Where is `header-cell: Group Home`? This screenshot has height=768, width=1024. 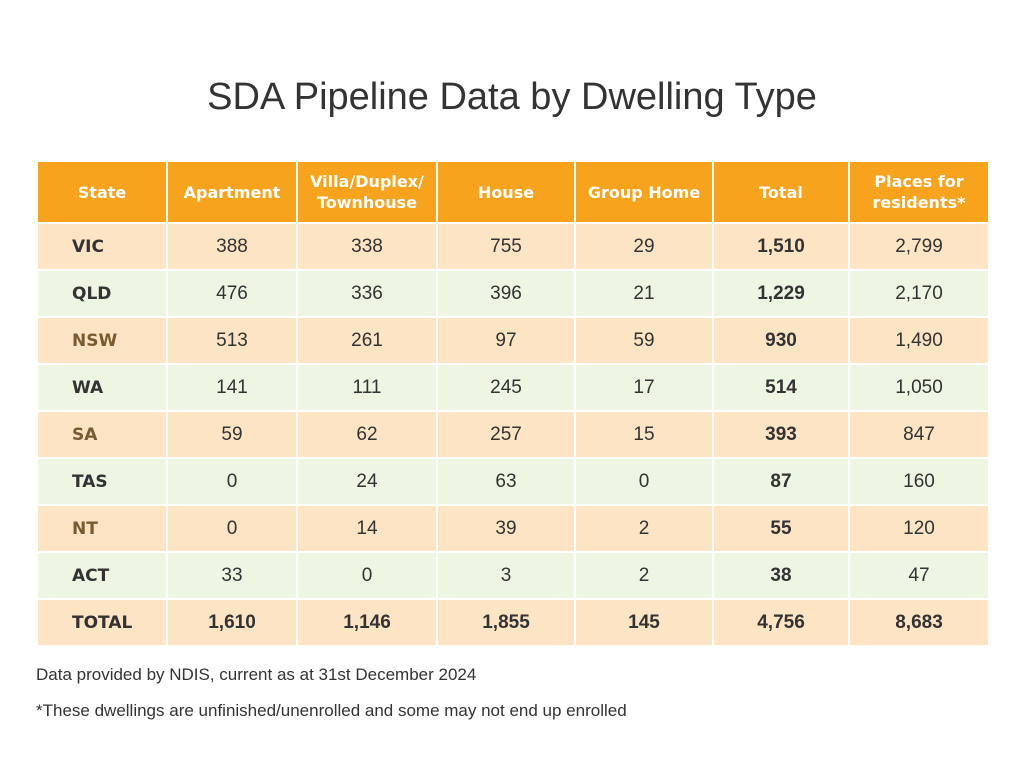 header-cell: Group Home is located at coordinates (644, 192).